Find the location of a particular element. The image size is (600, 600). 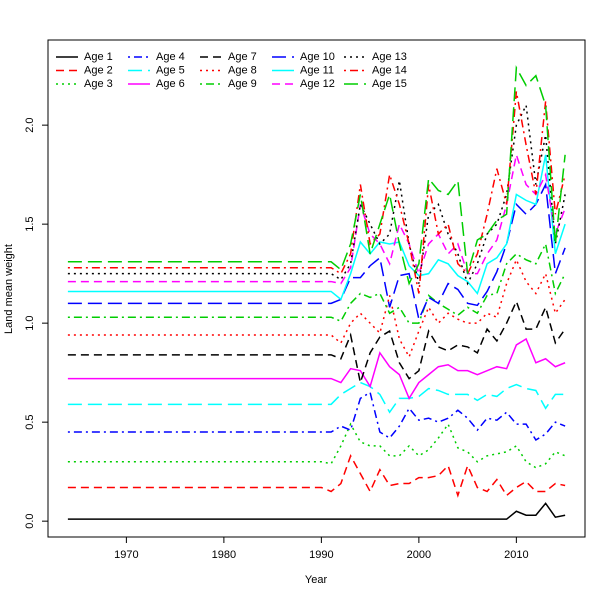

legend-label: Age 5 is located at coordinates (170, 70).